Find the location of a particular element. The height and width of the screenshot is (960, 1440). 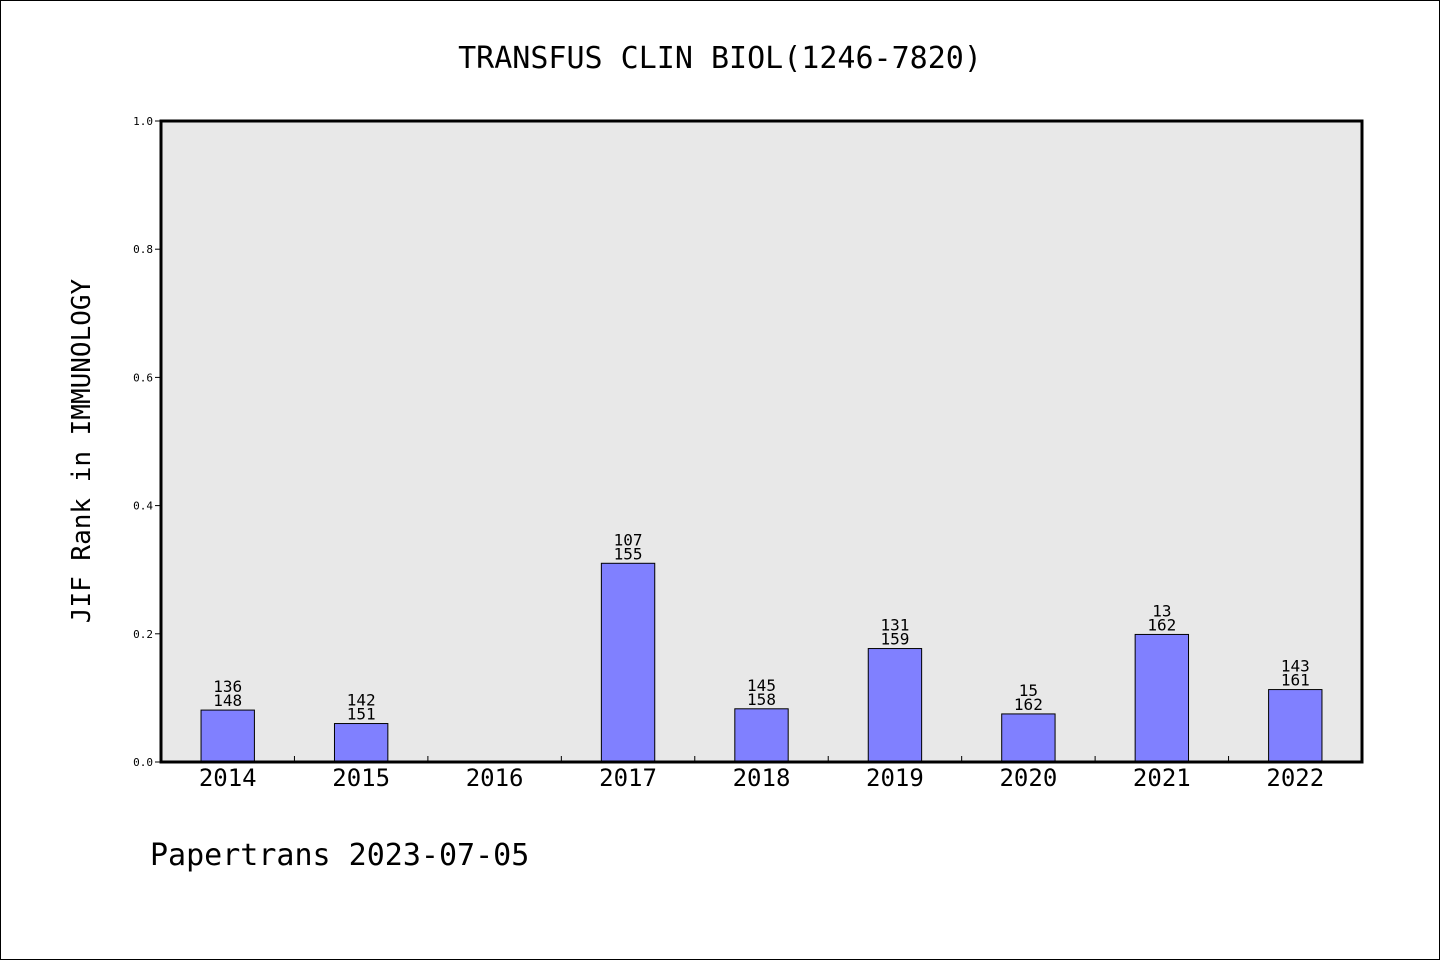

y-tick-label: 0.0 is located at coordinates (143, 762).